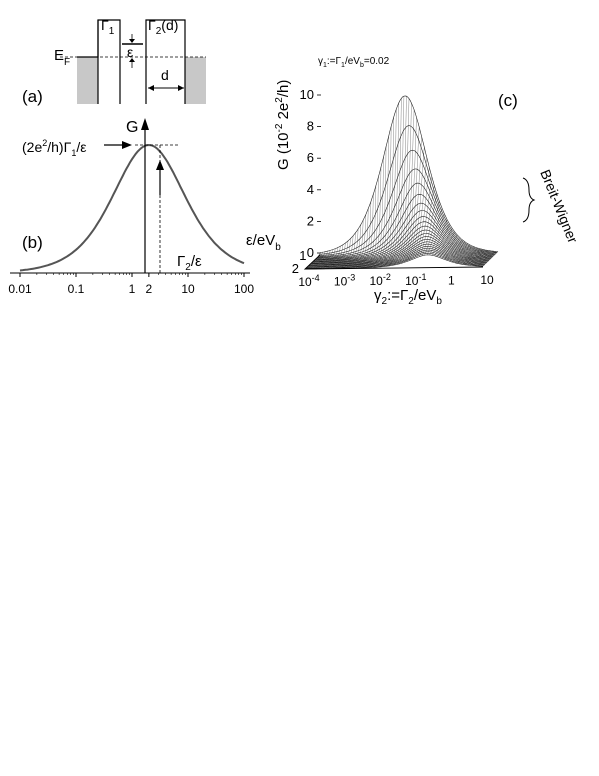 This screenshot has height=776, width=599. What do you see at coordinates (508, 100) in the screenshot?
I see `panel-c-tag: (c)` at bounding box center [508, 100].